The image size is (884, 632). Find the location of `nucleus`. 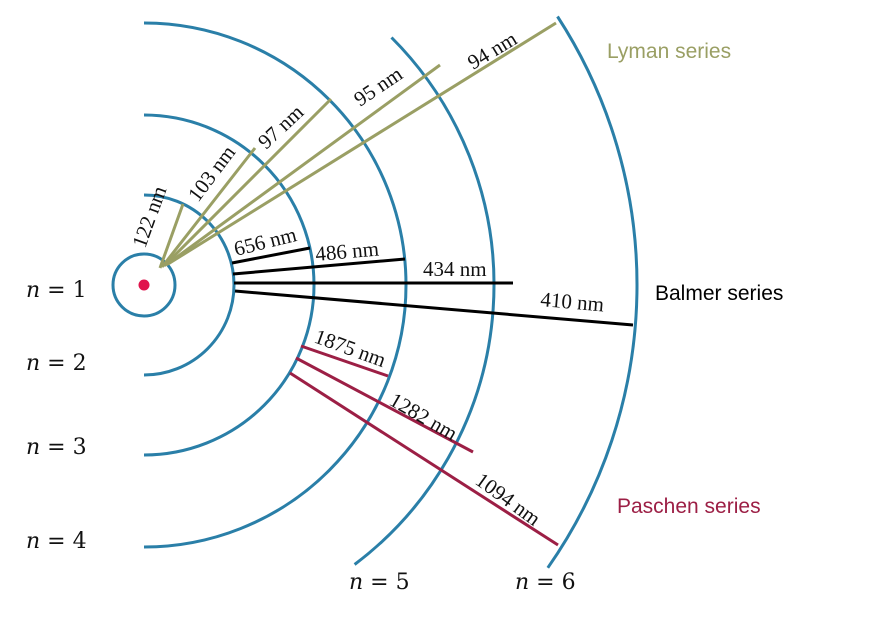

nucleus is located at coordinates (144, 285).